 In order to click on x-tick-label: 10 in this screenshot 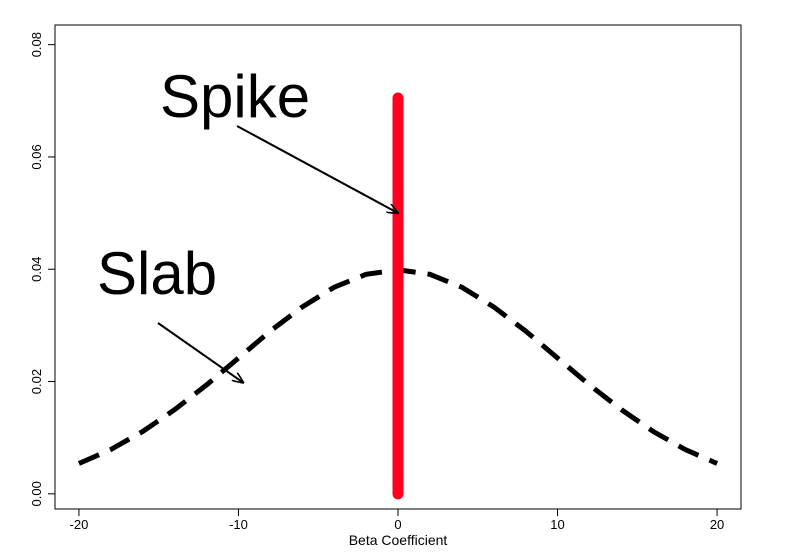, I will do `click(557, 524)`.